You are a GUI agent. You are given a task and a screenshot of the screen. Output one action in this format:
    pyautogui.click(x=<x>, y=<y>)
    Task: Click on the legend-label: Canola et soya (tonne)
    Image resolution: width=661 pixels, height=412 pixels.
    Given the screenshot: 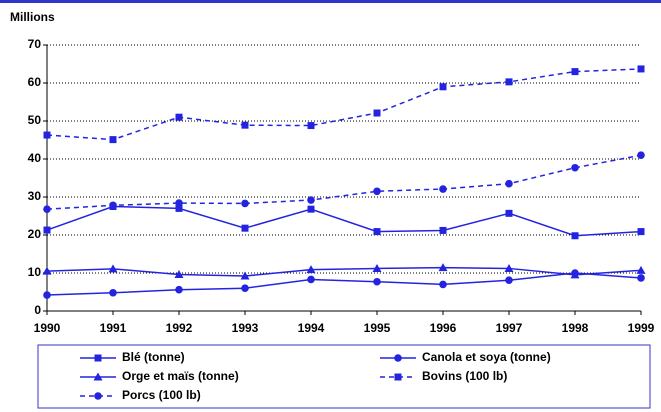 What is the action you would take?
    pyautogui.click(x=486, y=357)
    